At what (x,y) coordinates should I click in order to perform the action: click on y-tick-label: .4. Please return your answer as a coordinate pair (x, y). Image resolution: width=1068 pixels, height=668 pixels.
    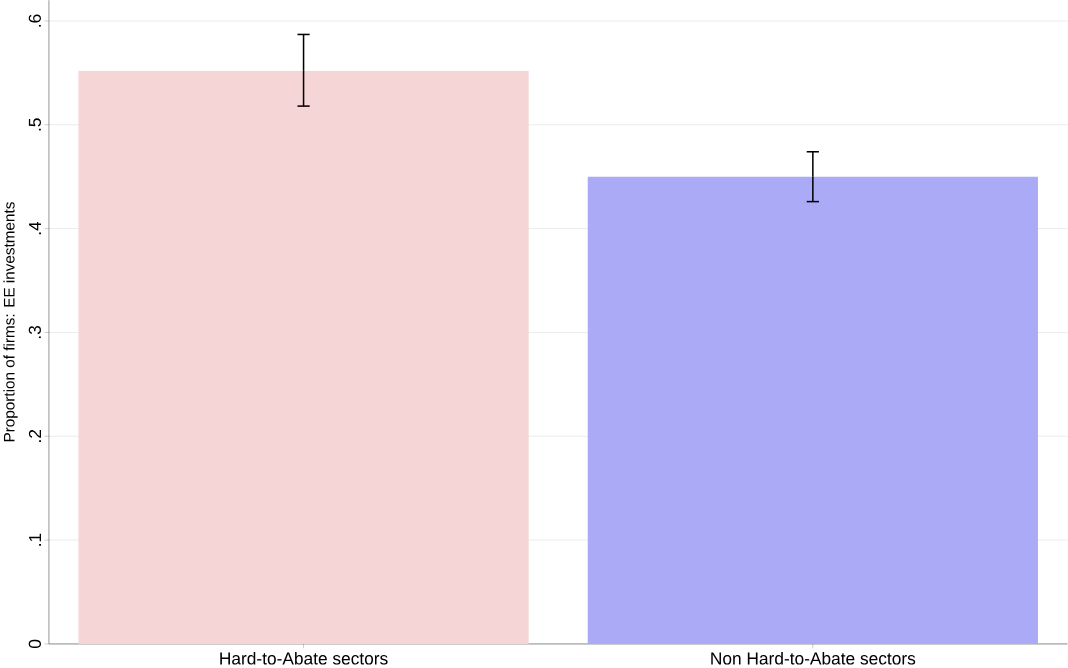
    Looking at the image, I should click on (35, 228).